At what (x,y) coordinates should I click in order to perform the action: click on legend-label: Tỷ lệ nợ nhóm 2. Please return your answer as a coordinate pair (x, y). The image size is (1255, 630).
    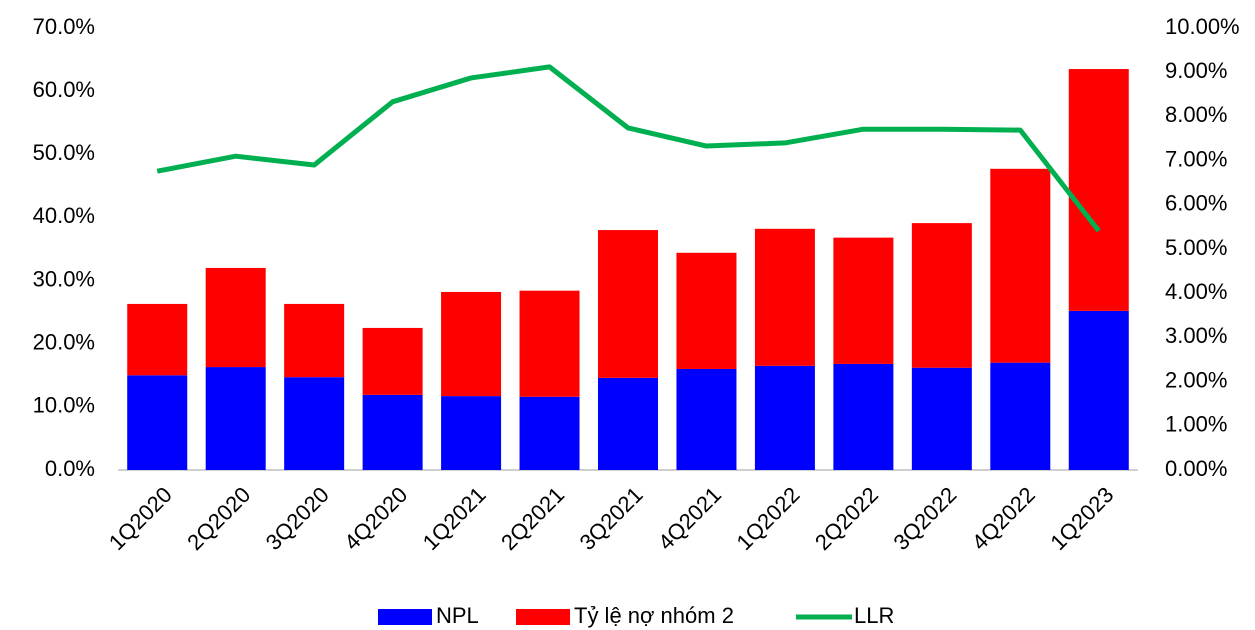
    Looking at the image, I should click on (654, 615).